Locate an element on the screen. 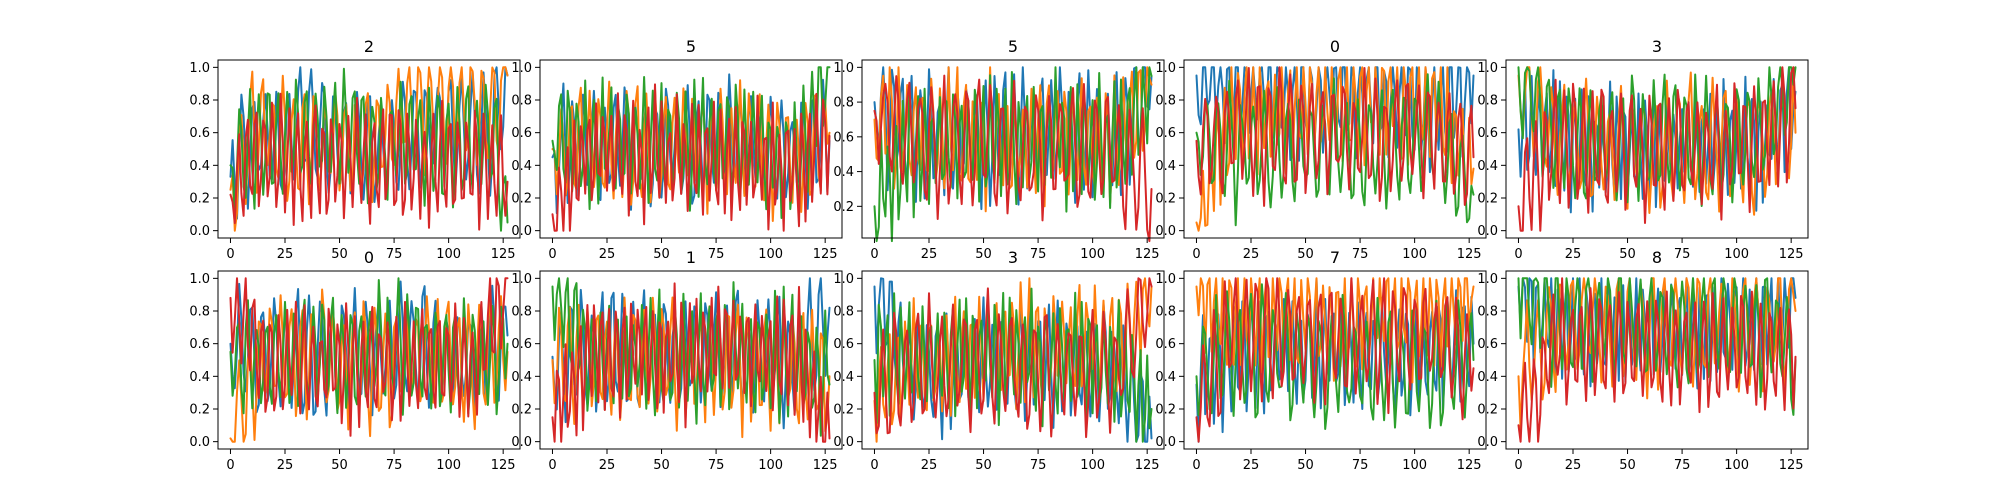 The height and width of the screenshot is (500, 2000). subplot-1: 0 25 50 75 100 125 0.0 0.2 0.4 0.6 0.8 1.0 2 is located at coordinates (355, 149).